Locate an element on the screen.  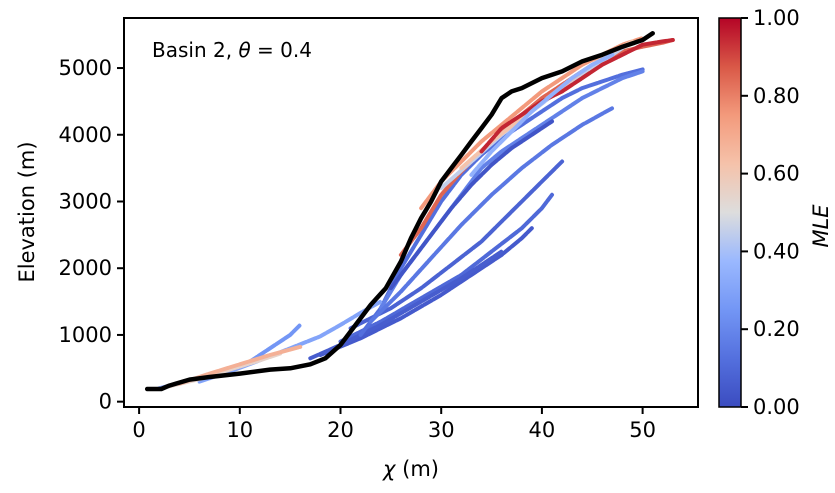
x-axis-label: χ (m) is located at coordinates (410, 469).